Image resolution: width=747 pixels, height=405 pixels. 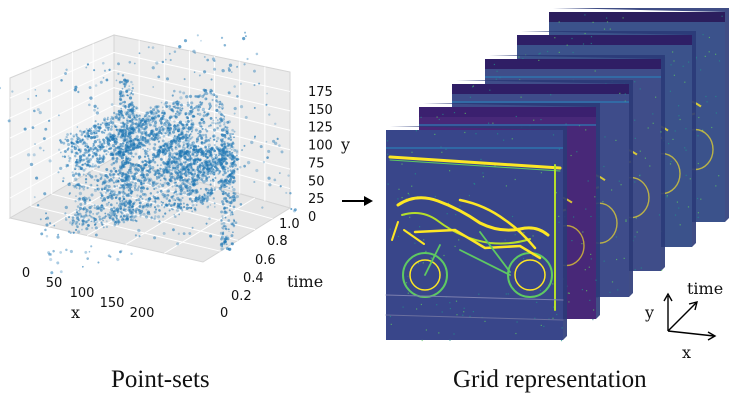 I want to click on caption-grid-representation: Grid representation, so click(x=550, y=379).